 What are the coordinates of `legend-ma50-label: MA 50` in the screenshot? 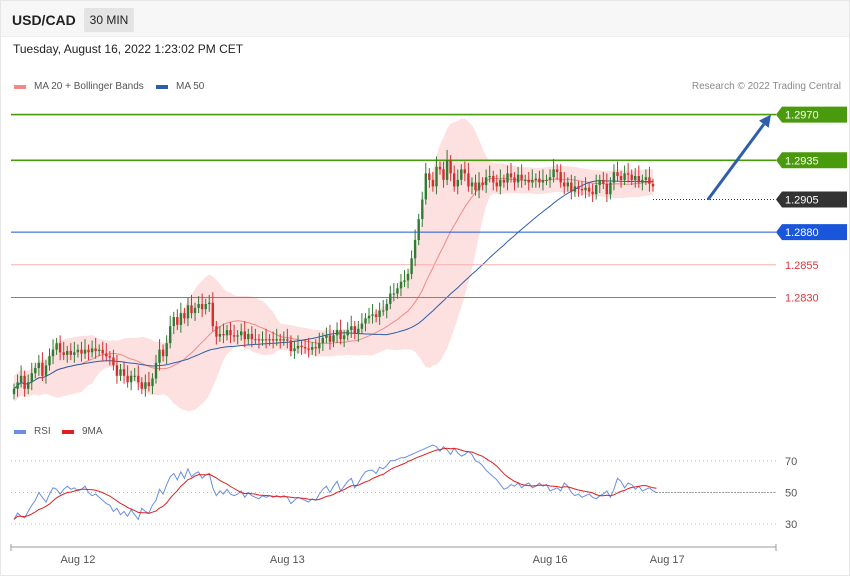 It's located at (190, 86).